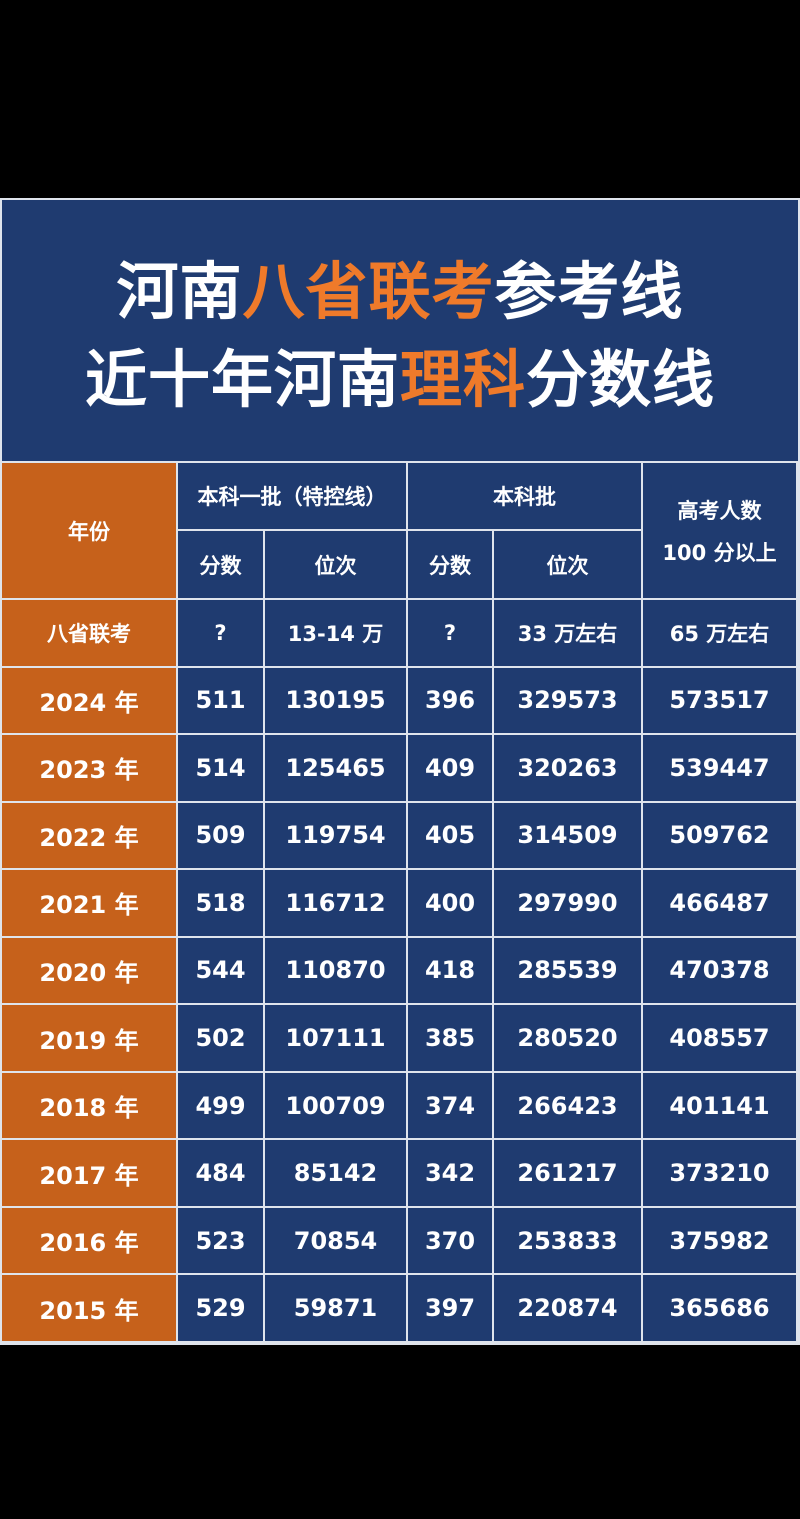  Describe the element at coordinates (450, 1308) in the screenshot. I see `cell-text: 397` at that location.